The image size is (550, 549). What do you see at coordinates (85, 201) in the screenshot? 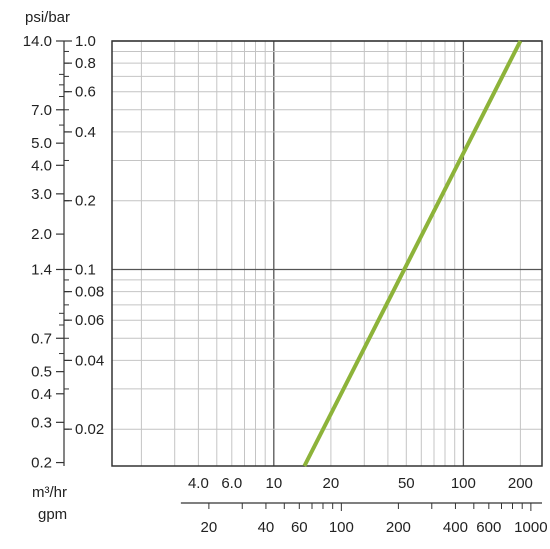
I see `bar-tick-label: 0.2` at bounding box center [85, 201].